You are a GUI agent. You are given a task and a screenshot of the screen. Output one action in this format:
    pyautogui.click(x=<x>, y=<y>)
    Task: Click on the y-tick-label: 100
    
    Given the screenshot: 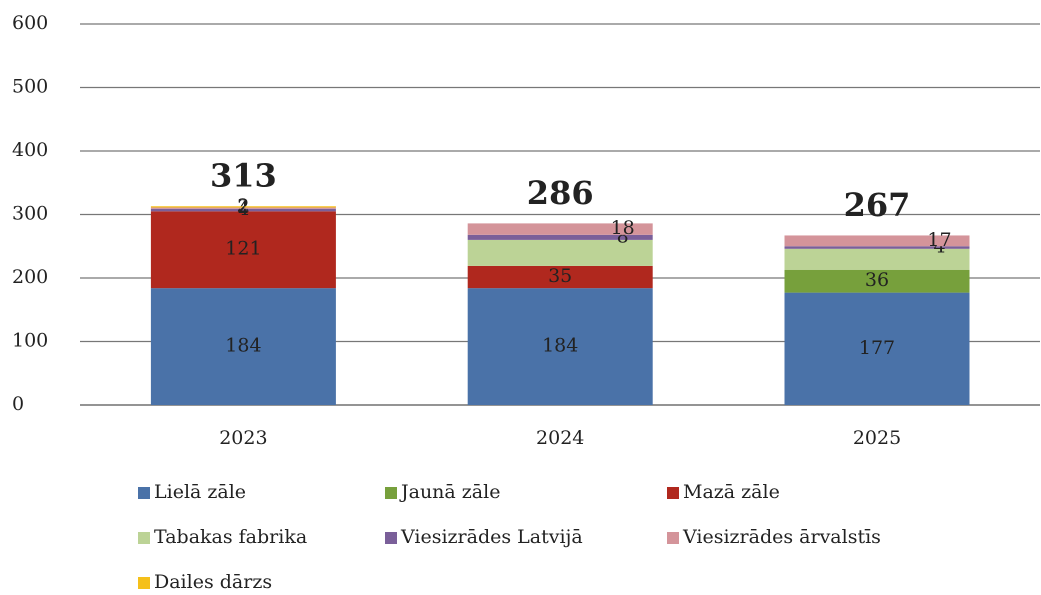 What is the action you would take?
    pyautogui.click(x=30, y=341)
    